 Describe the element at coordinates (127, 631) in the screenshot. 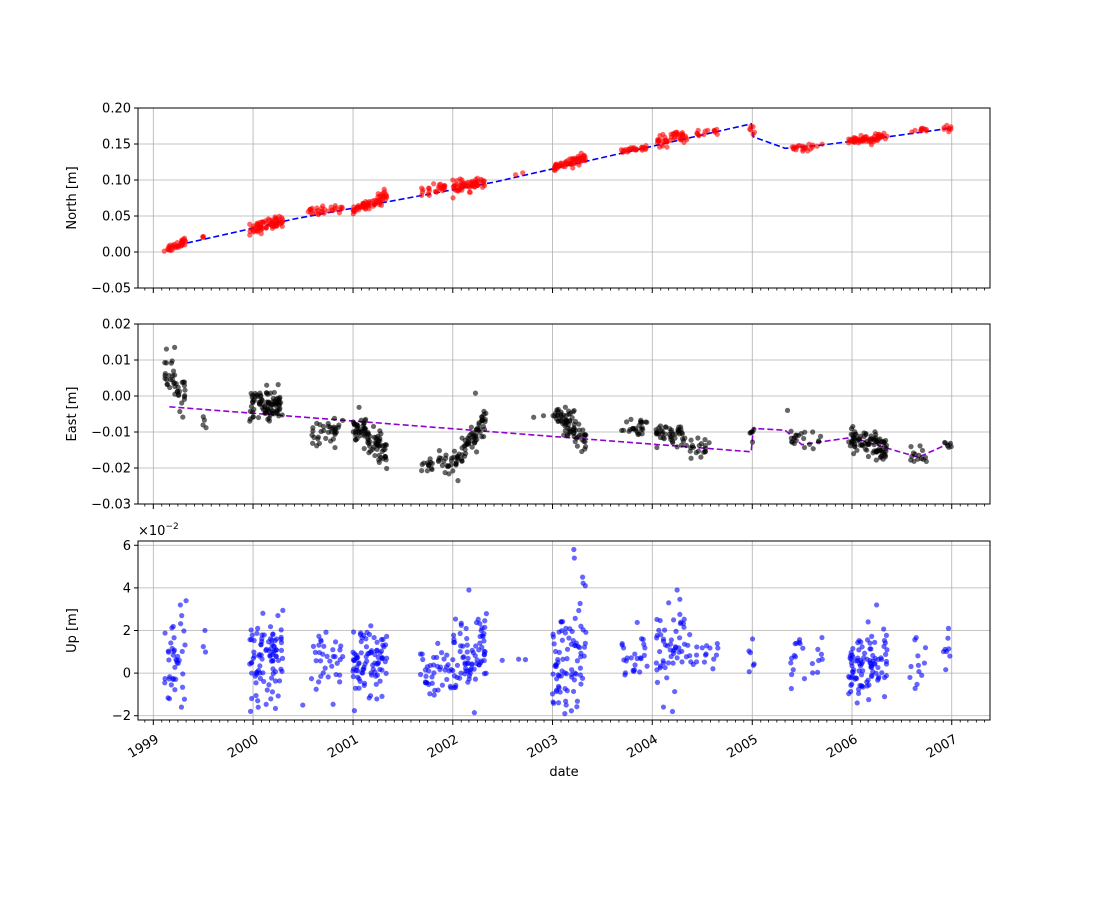

I see `y-tick-label: 2` at that location.